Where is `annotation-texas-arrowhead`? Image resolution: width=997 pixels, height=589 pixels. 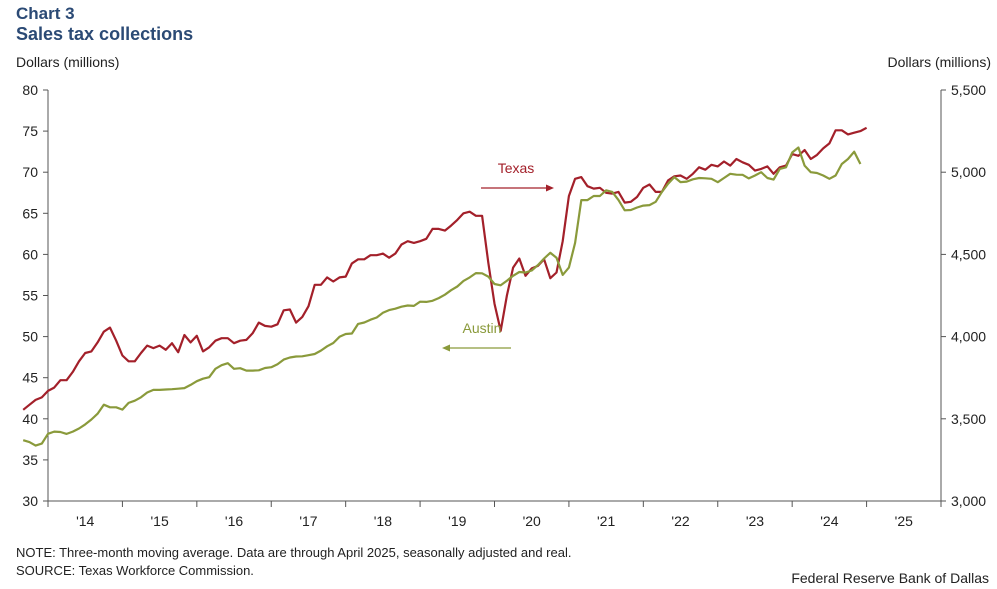 annotation-texas-arrowhead is located at coordinates (550, 188).